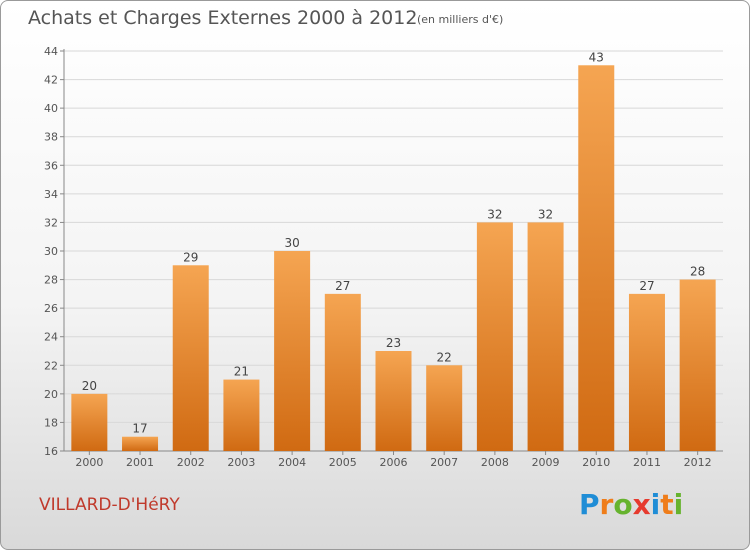 Image resolution: width=750 pixels, height=550 pixels. Describe the element at coordinates (494, 336) in the screenshot. I see `bar-2008` at that location.